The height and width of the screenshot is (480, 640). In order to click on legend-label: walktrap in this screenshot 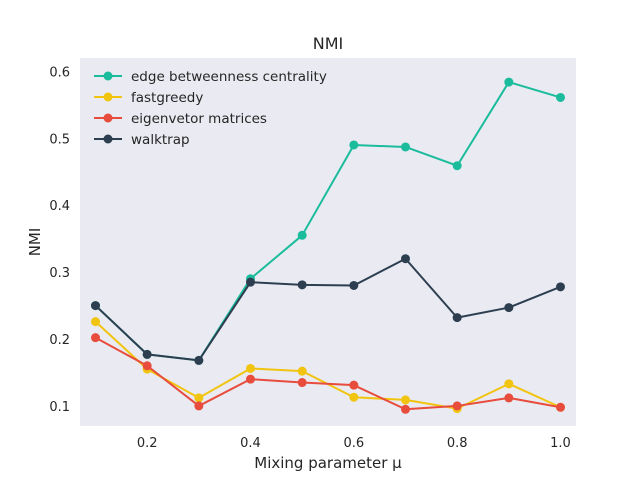, I will do `click(160, 140)`.